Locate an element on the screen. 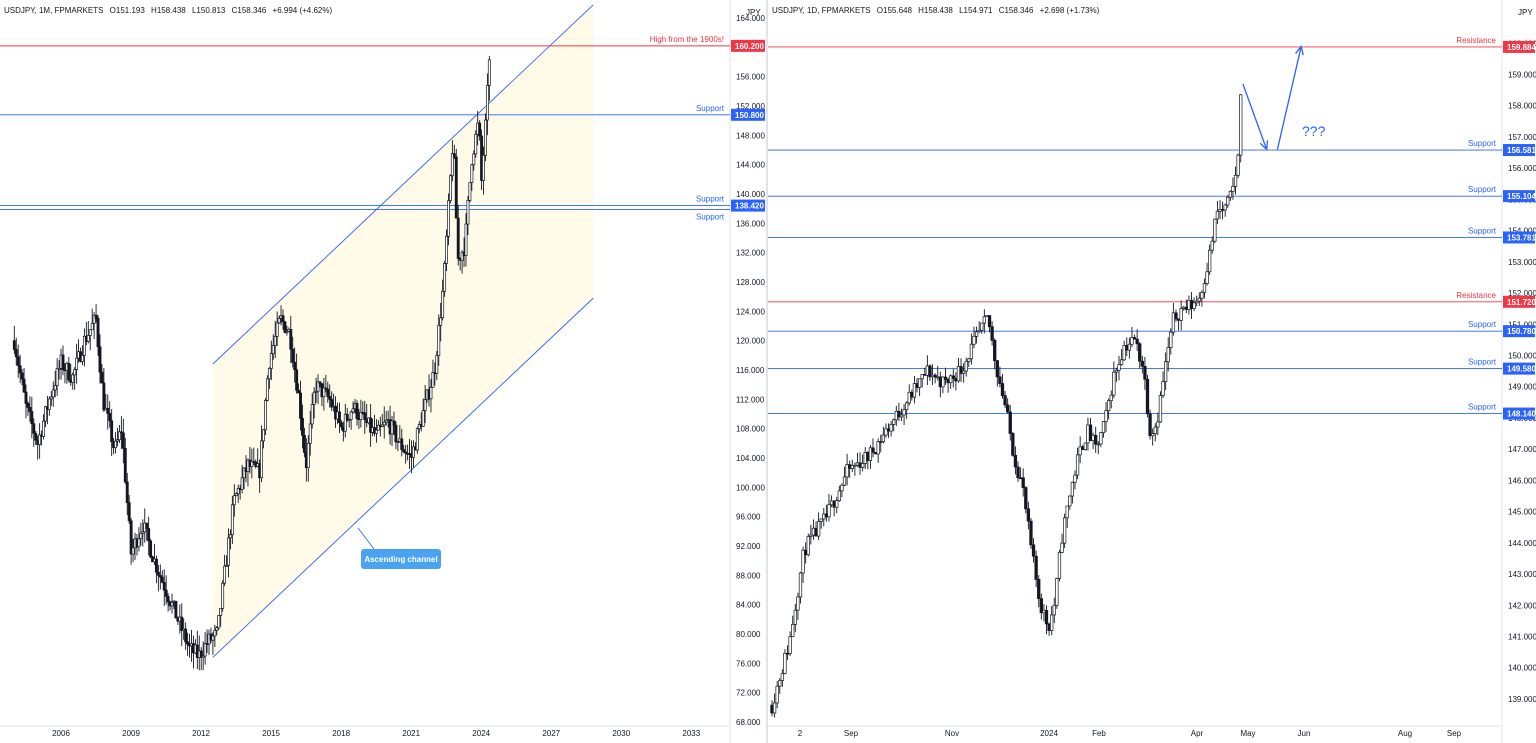 Image resolution: width=1536 pixels, height=743 pixels. price-tick-label: 149.000 is located at coordinates (1522, 387).